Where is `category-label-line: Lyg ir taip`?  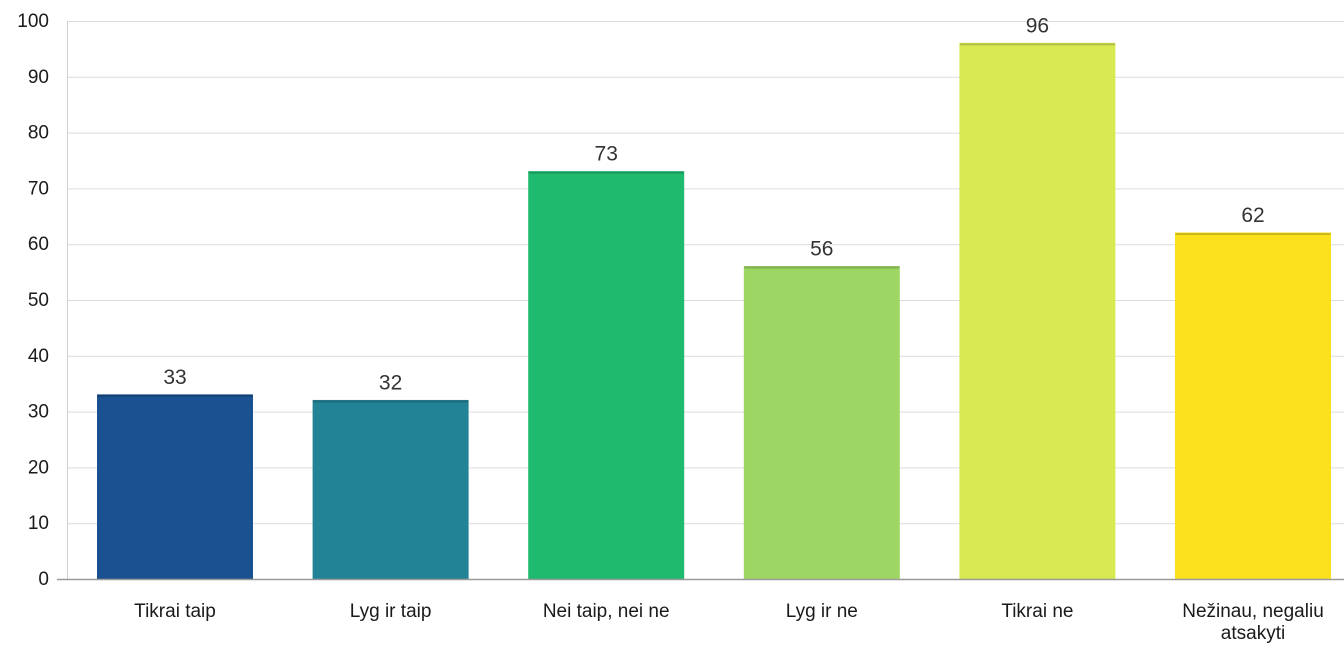 category-label-line: Lyg ir taip is located at coordinates (391, 611).